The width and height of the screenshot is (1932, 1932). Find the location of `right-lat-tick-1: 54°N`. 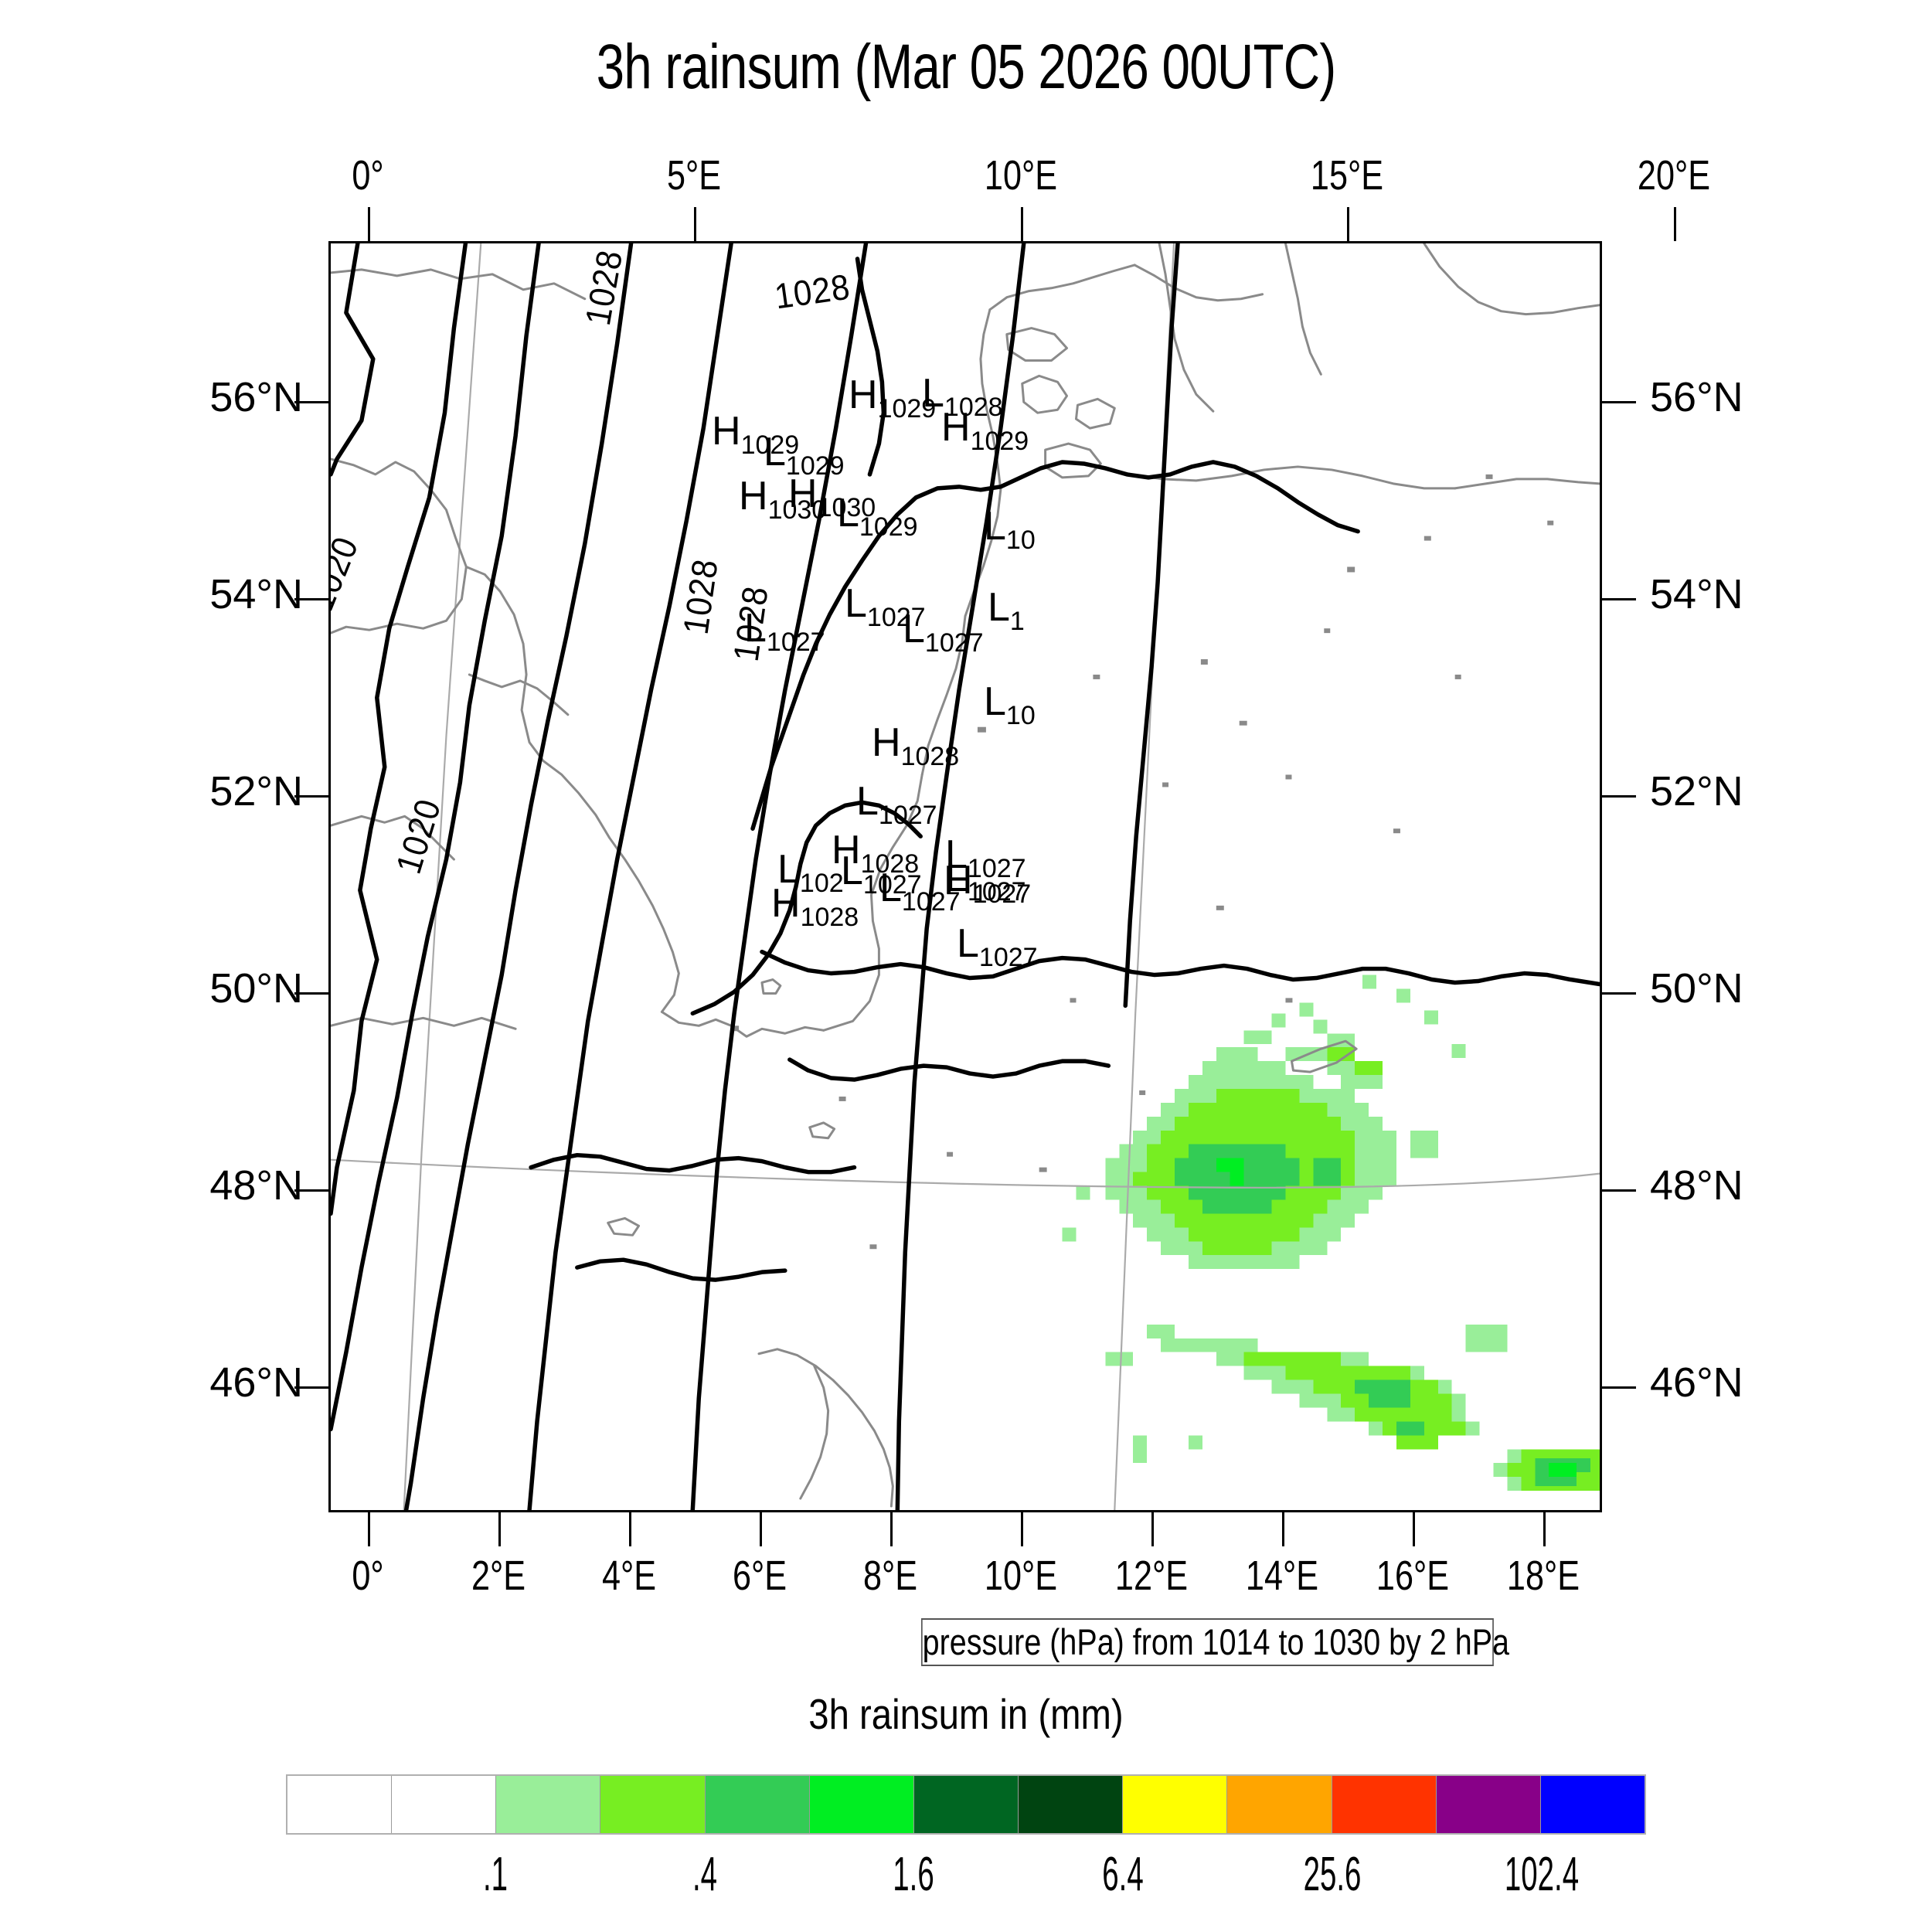

right-lat-tick-1: 54°N is located at coordinates (1697, 593).